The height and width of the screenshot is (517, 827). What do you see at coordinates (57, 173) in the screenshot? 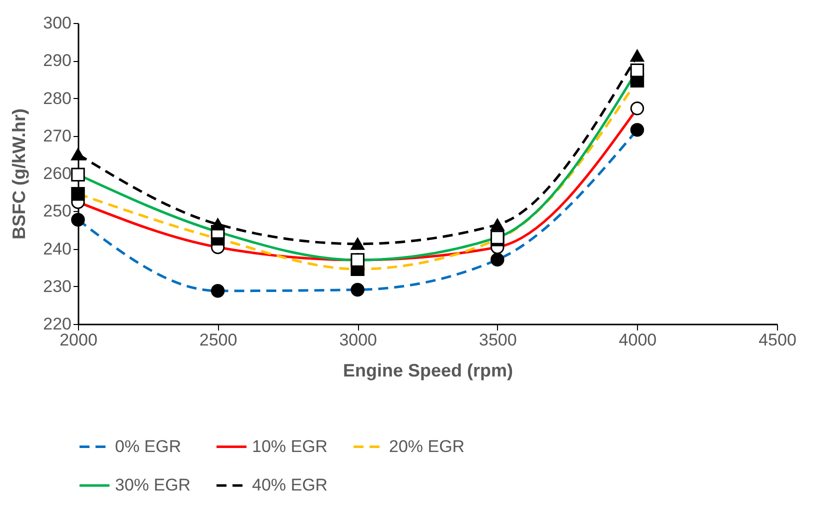
I see `y-tick-label: 260` at bounding box center [57, 173].